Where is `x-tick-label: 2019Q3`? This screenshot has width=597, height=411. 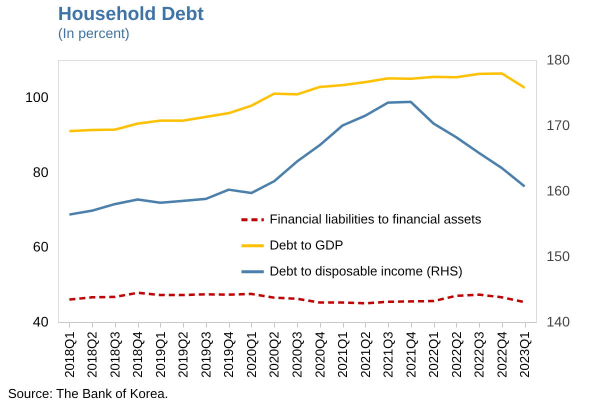
x-tick-label: 2019Q3 is located at coordinates (206, 355).